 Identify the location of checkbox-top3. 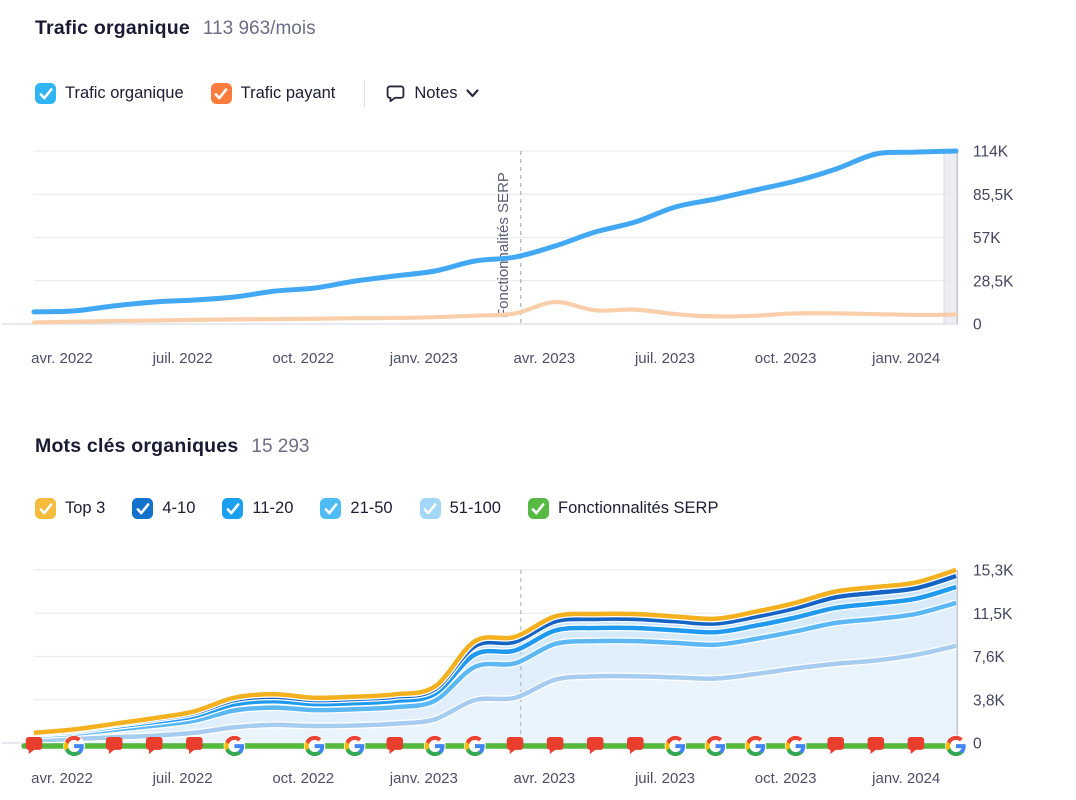
(45, 508).